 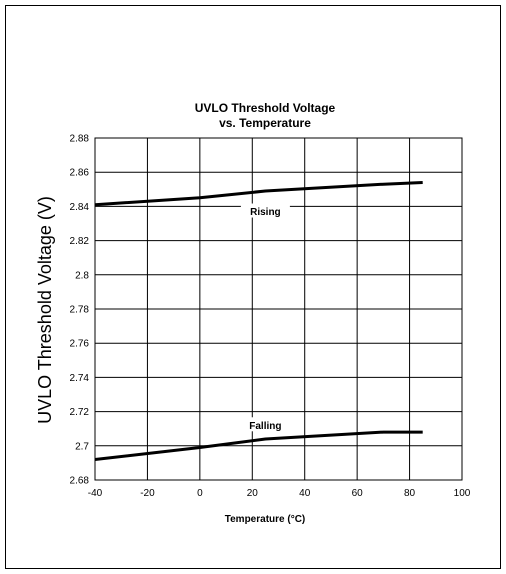 What do you see at coordinates (265, 519) in the screenshot?
I see `x-axis-label: Temperature (°C)` at bounding box center [265, 519].